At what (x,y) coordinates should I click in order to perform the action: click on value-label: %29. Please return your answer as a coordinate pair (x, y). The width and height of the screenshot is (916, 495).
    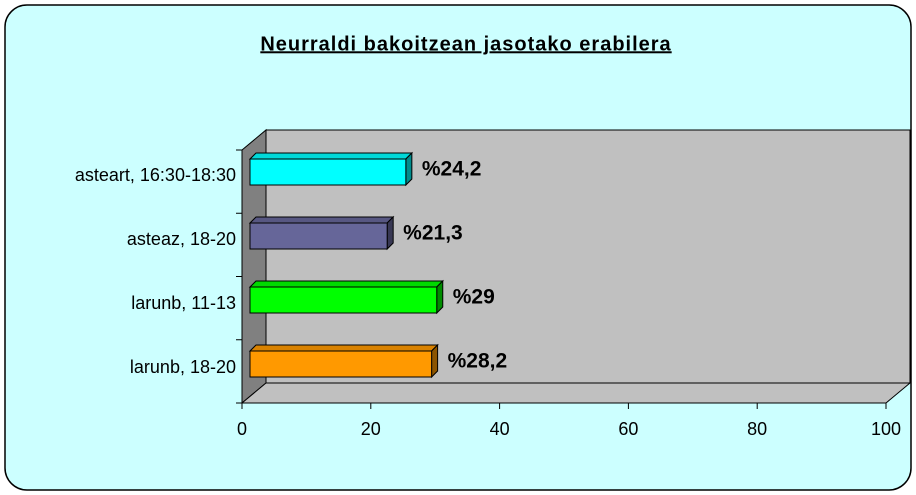
    Looking at the image, I should click on (474, 297).